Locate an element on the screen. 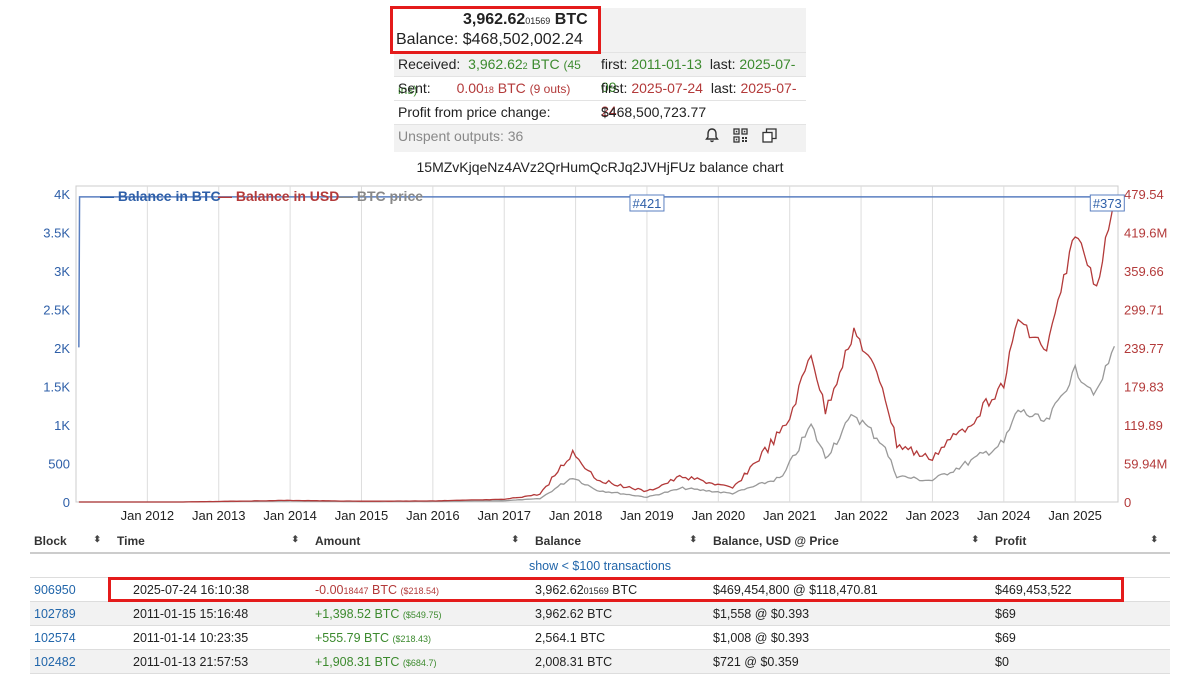  tx-amount: +555.79 BTC ($218.43) is located at coordinates (421, 637).